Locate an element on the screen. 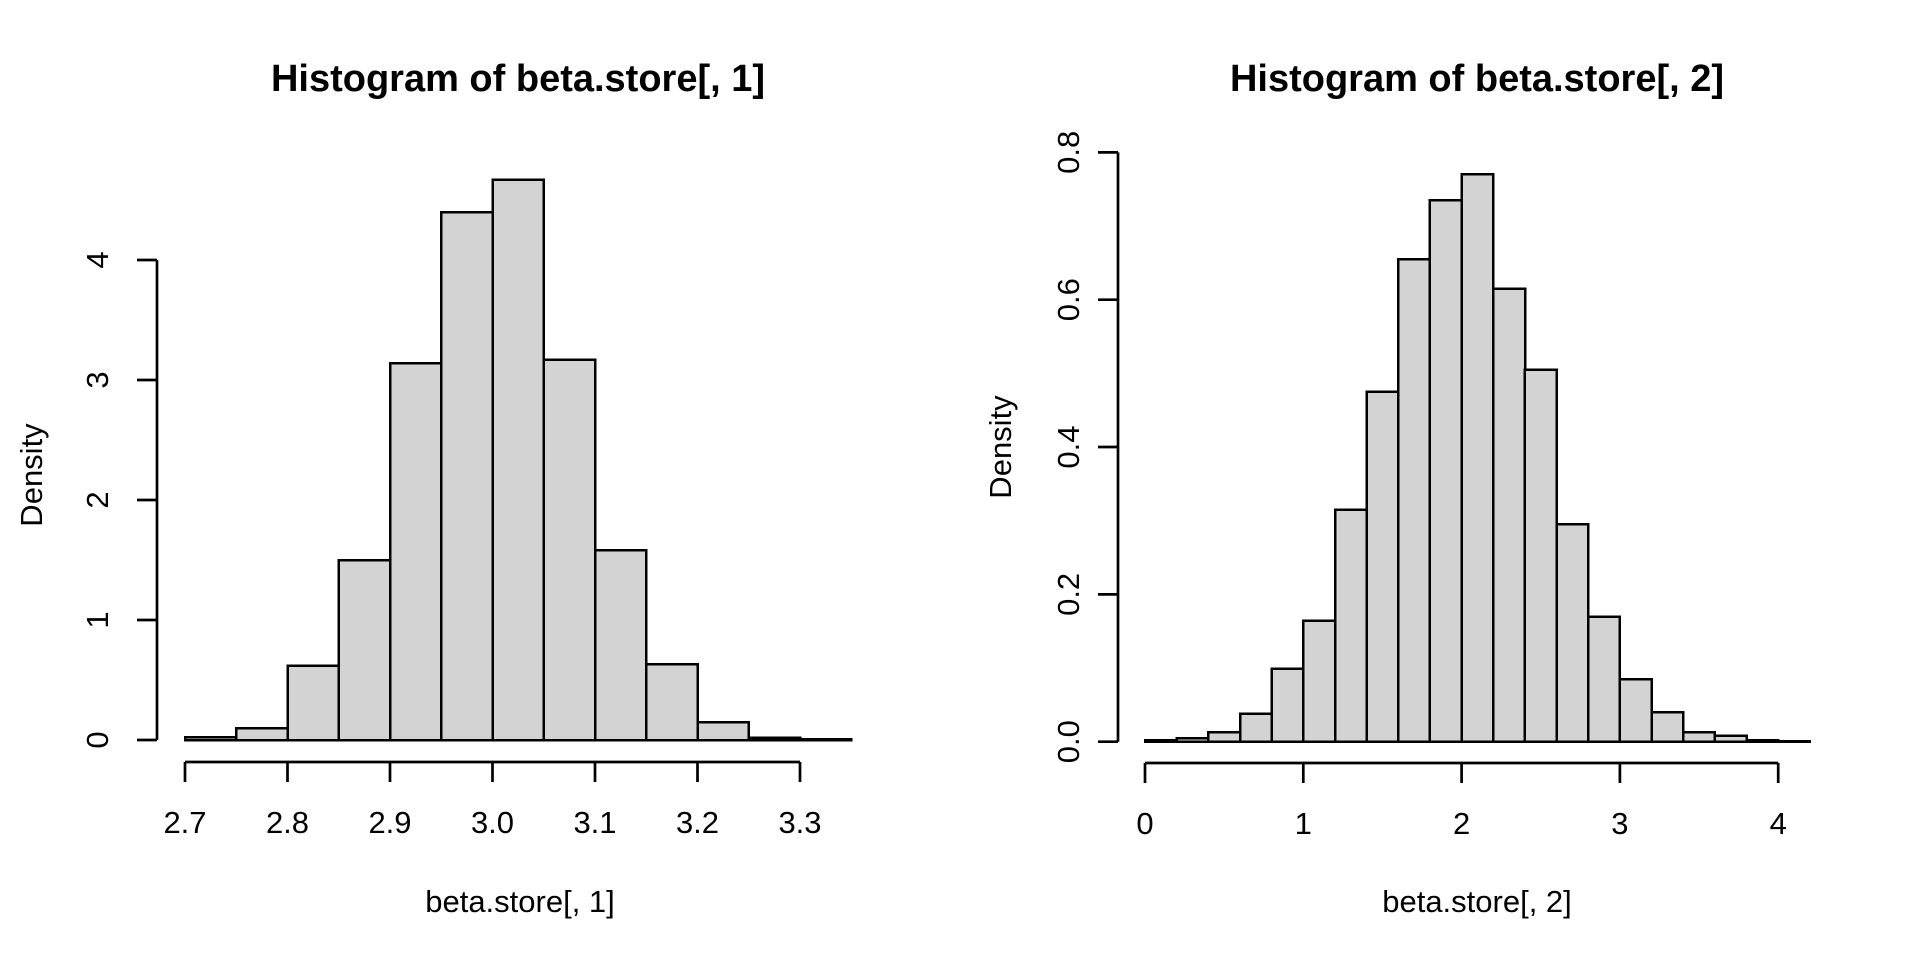 This screenshot has width=1920, height=960. y-tick-label: 0 is located at coordinates (97, 739).